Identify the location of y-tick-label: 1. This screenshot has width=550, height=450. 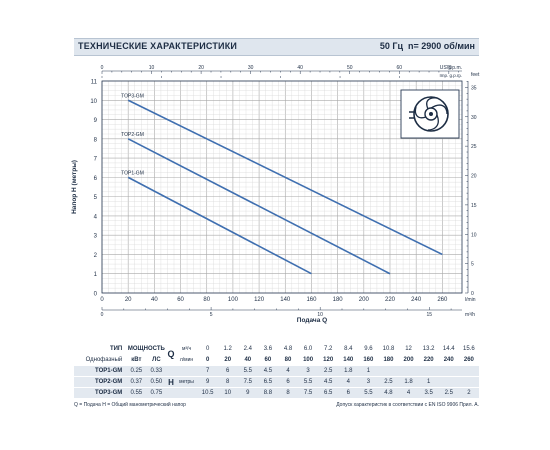
(96, 275).